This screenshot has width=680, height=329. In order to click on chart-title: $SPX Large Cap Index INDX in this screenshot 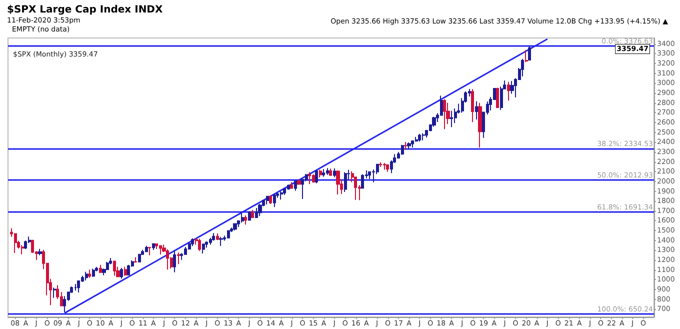, I will do `click(85, 10)`.